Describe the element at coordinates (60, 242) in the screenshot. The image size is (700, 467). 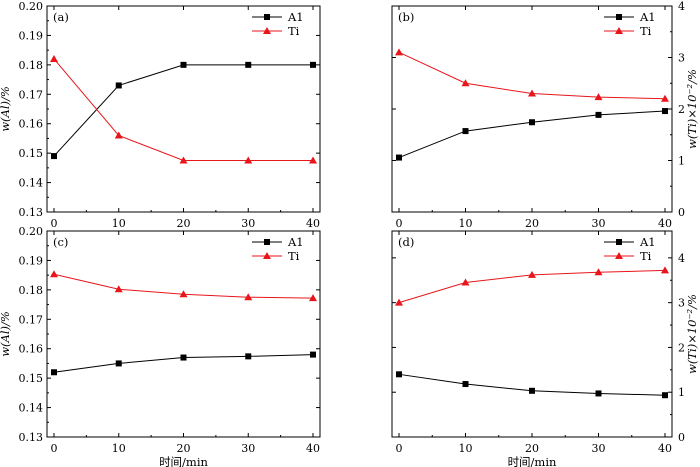
I see `panel-label: (c)` at that location.